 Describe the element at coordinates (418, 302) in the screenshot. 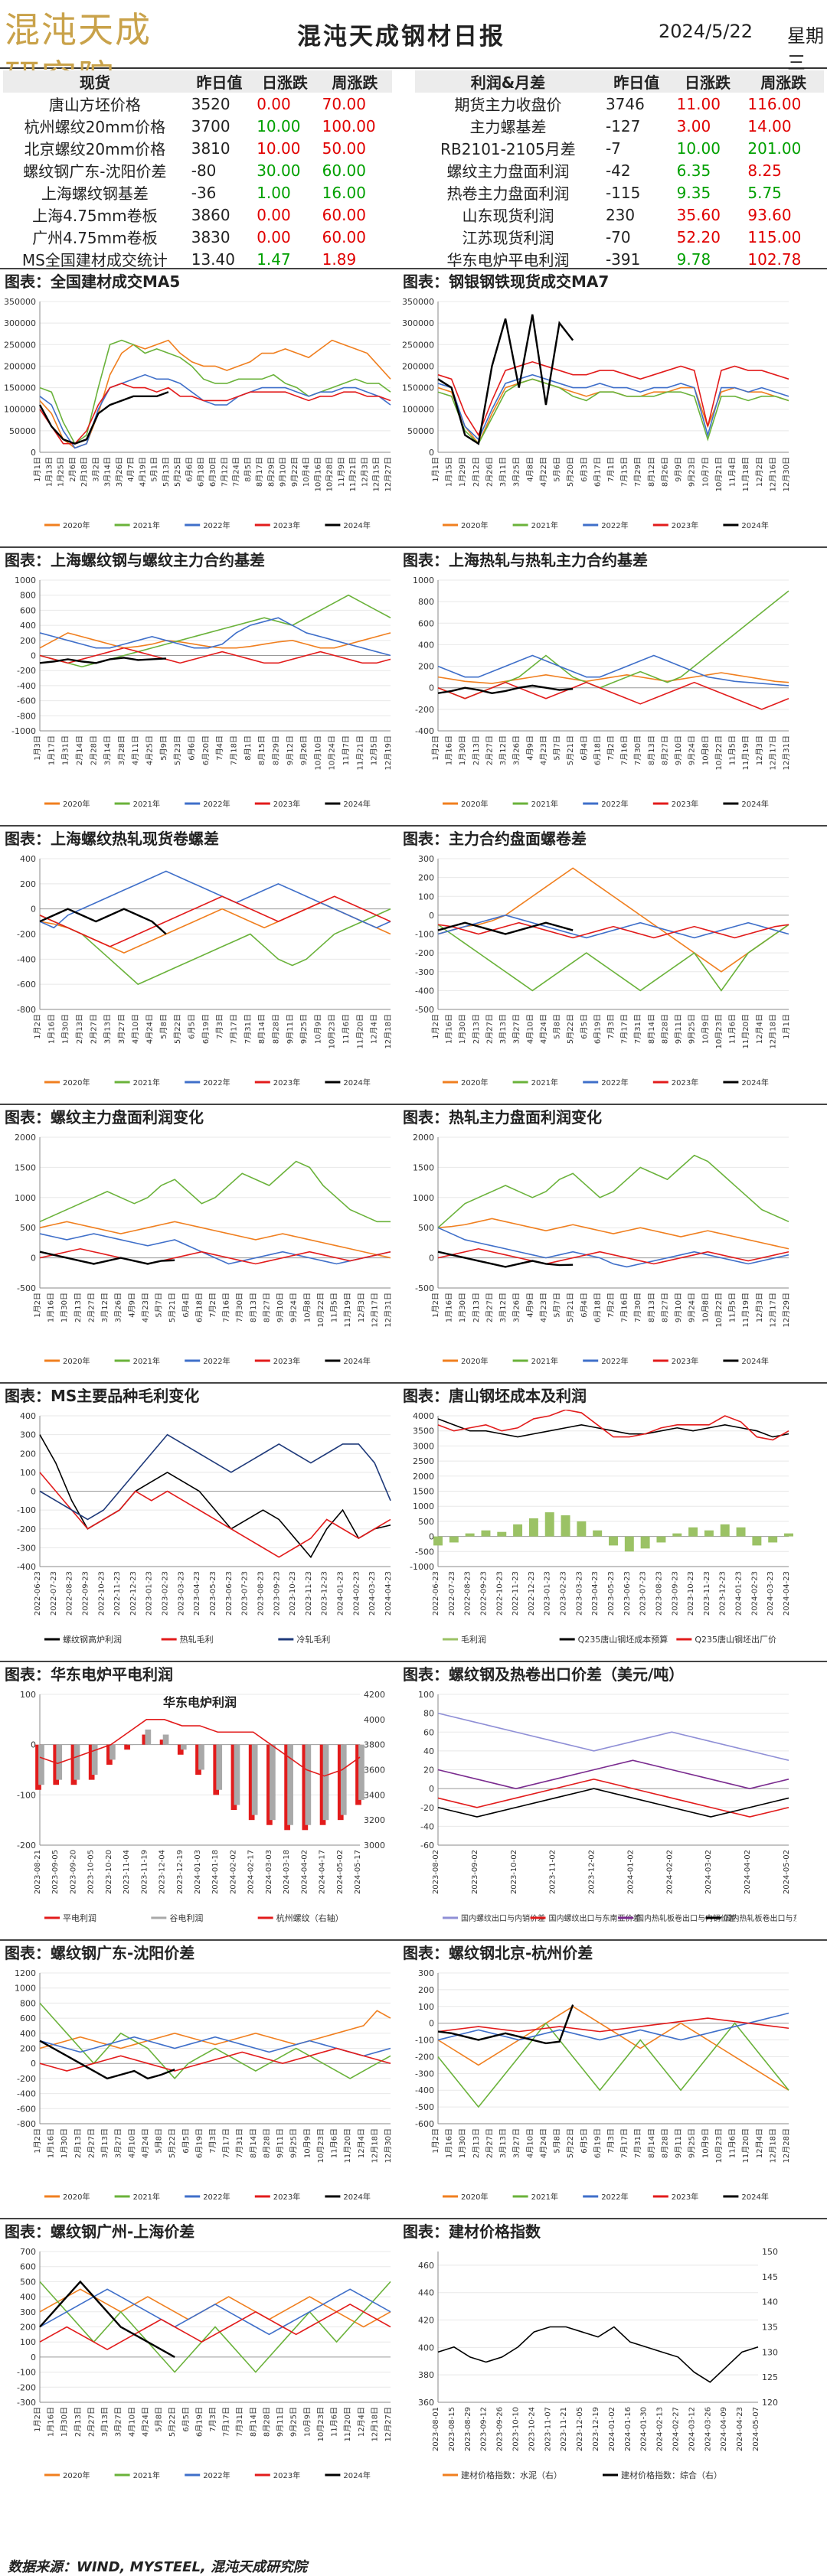

I see `y-tick-label: 350000` at that location.